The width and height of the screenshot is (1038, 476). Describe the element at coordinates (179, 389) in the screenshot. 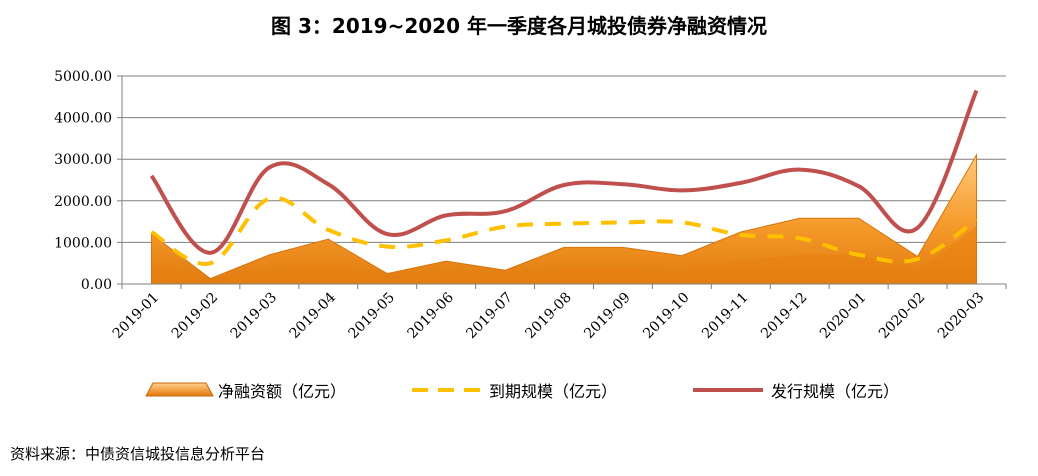

I see `legend-swatch-net-financing` at that location.